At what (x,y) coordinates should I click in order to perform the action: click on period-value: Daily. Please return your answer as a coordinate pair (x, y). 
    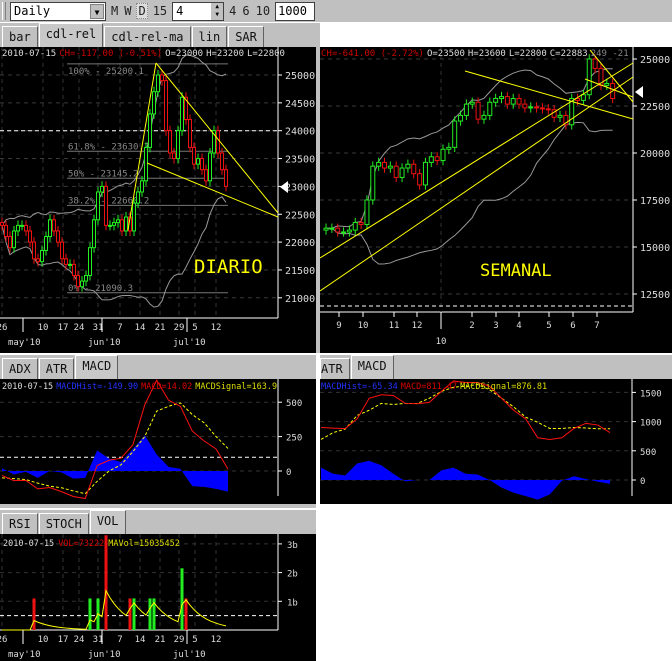
    Looking at the image, I should click on (32, 11).